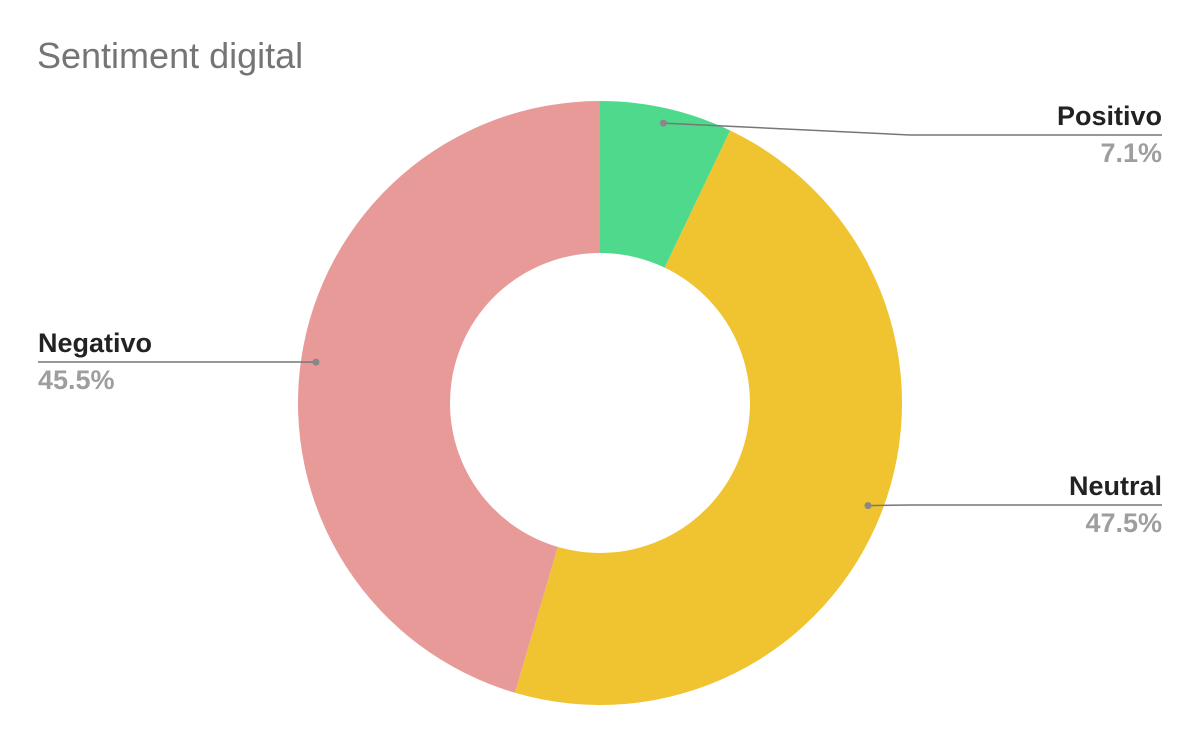 Image resolution: width=1200 pixels, height=742 pixels. I want to click on slice-label: Positivo, so click(1109, 116).